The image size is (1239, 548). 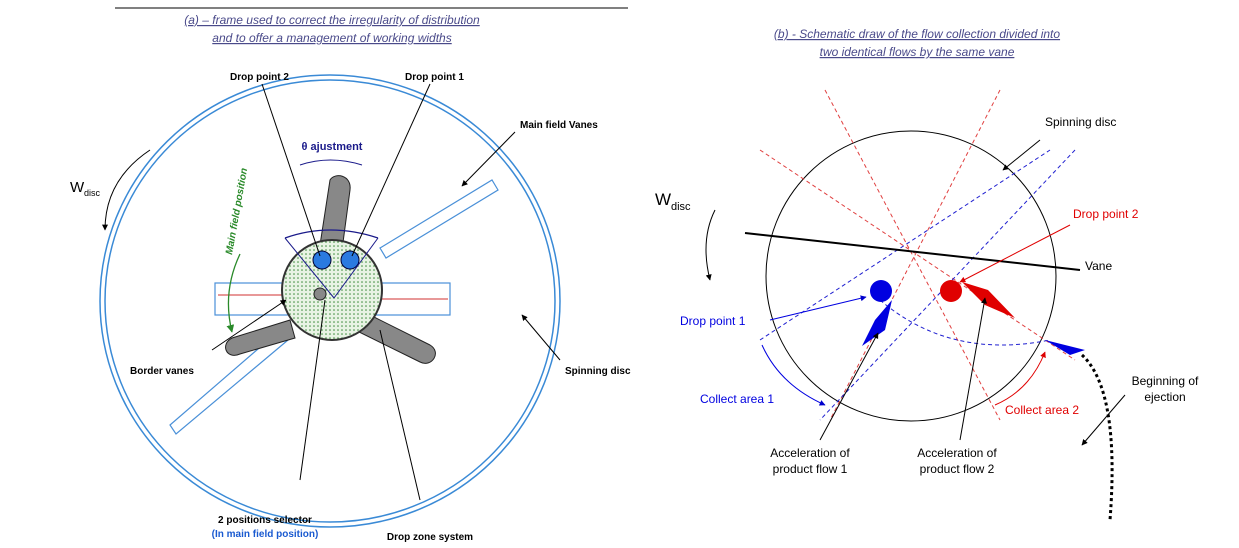 What do you see at coordinates (265, 520) in the screenshot?
I see `label: 2 positions selector` at bounding box center [265, 520].